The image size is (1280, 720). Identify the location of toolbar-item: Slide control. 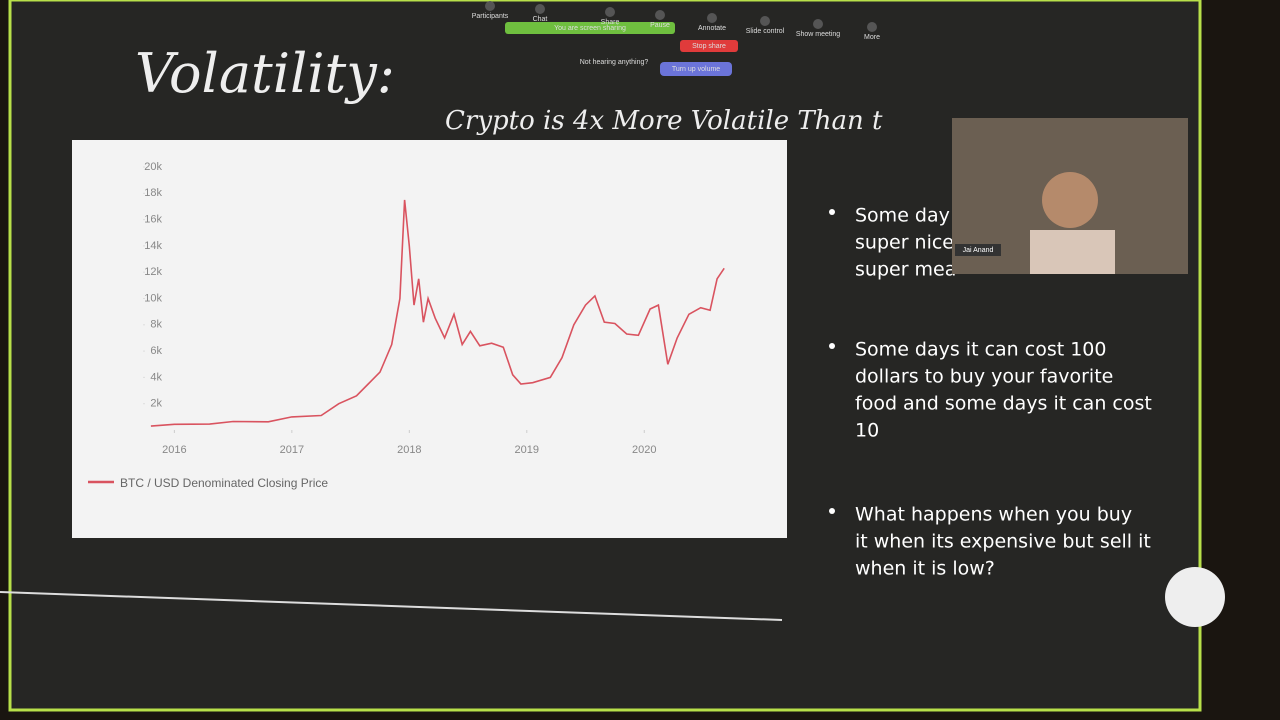
(765, 31).